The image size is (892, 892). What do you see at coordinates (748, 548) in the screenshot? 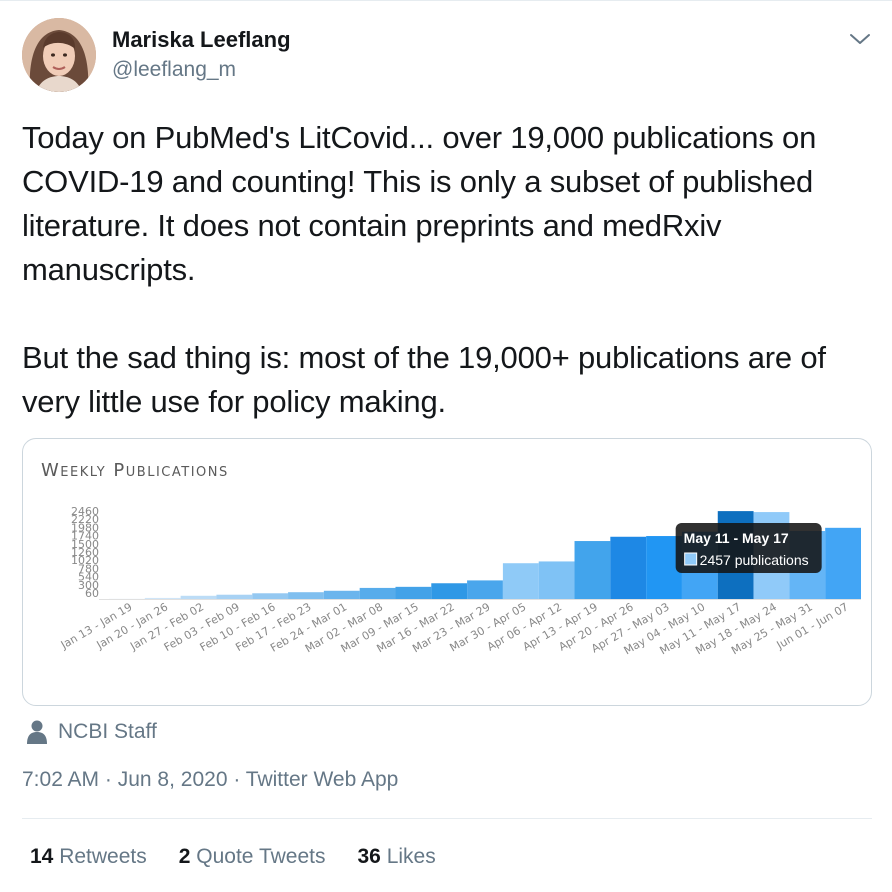
I see `tooltip-box` at bounding box center [748, 548].